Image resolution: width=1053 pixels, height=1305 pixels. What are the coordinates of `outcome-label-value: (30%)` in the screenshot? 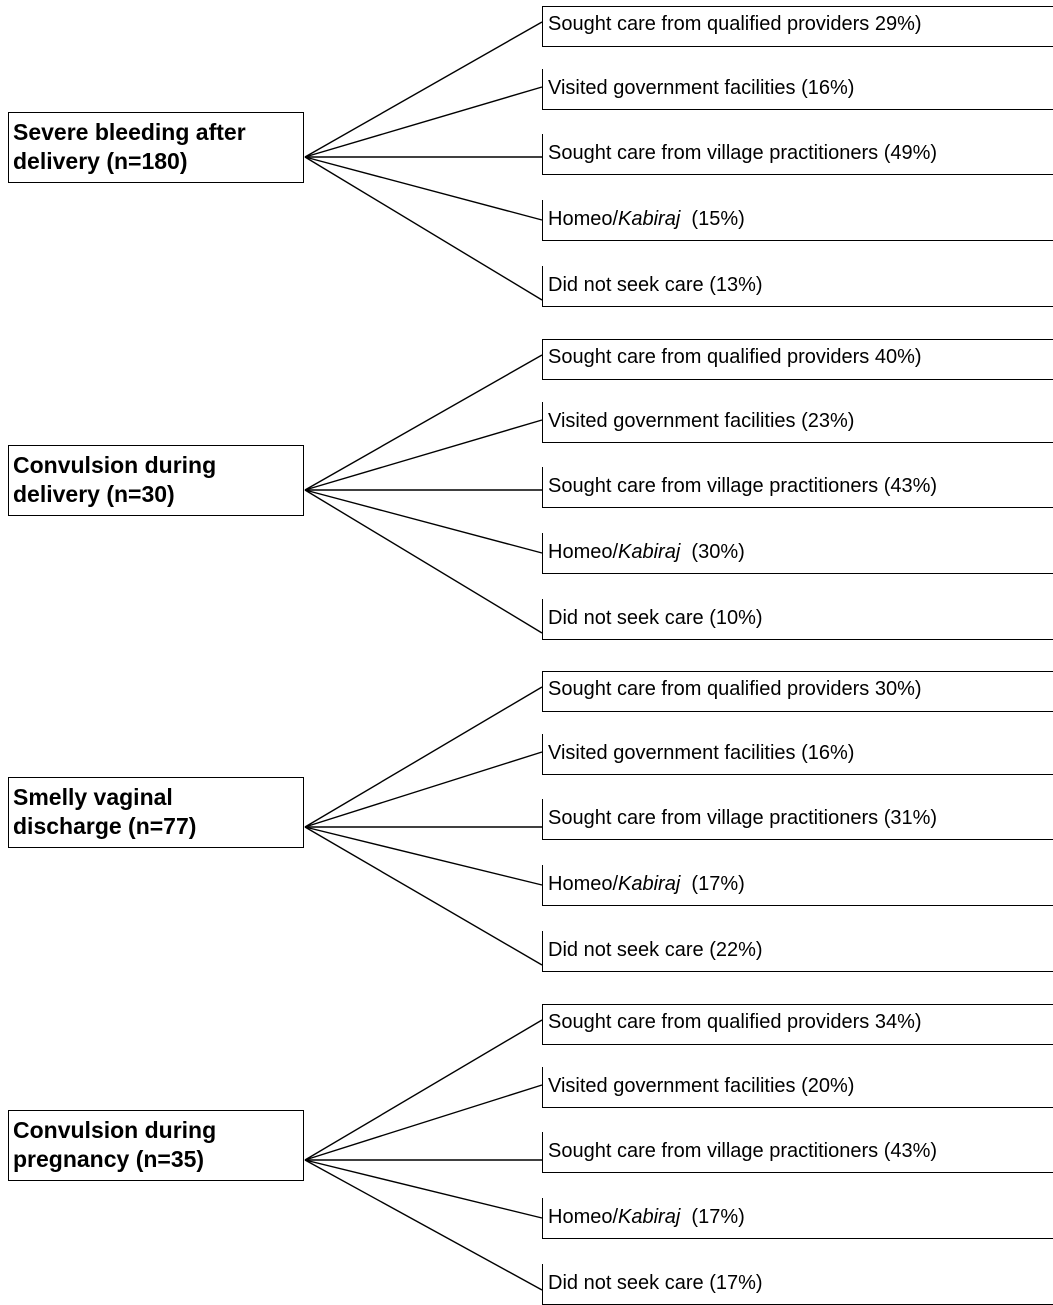 It's located at (712, 552).